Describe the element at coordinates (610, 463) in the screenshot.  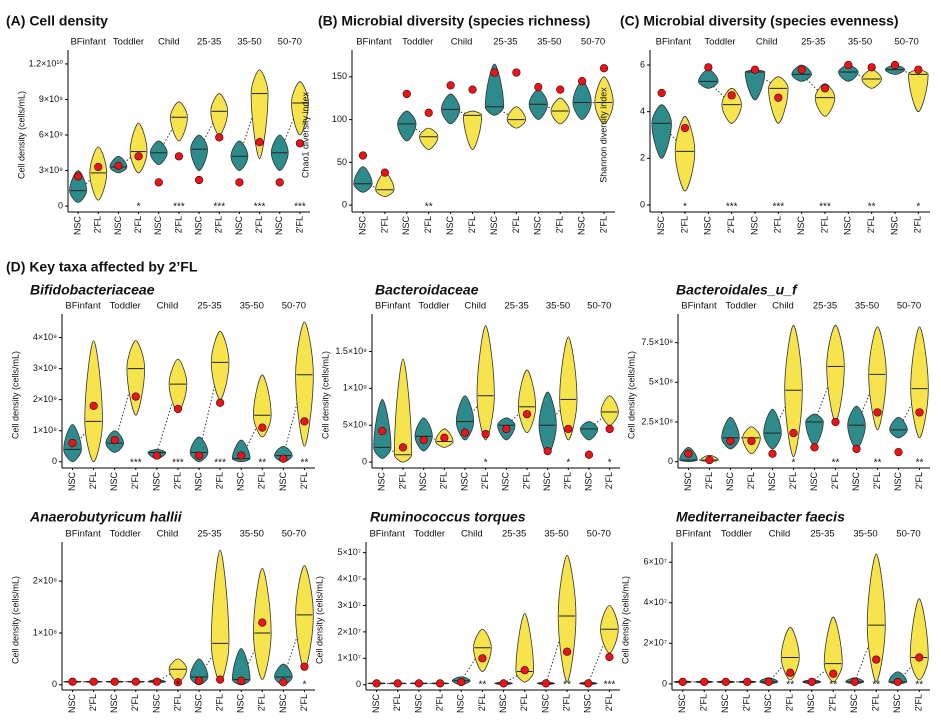
I see `significance-label: *` at that location.